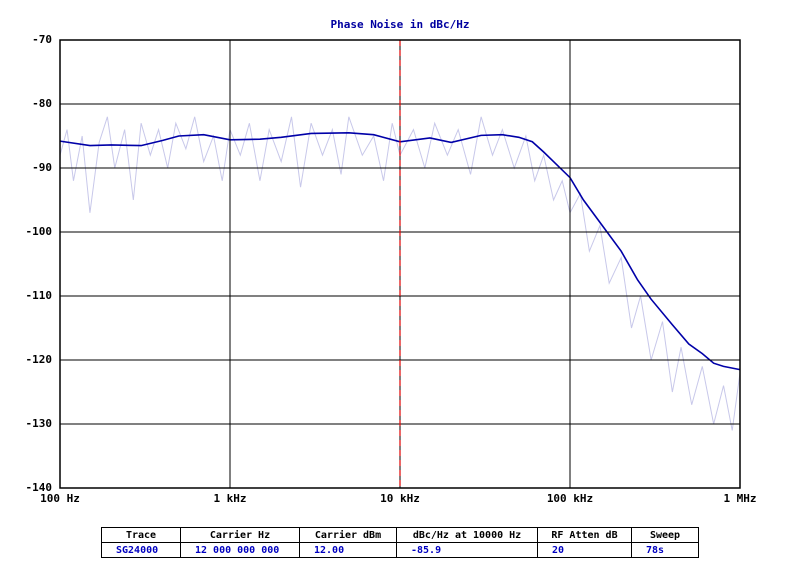  Describe the element at coordinates (739, 498) in the screenshot. I see `x-tick-label: 1 MHz` at that location.